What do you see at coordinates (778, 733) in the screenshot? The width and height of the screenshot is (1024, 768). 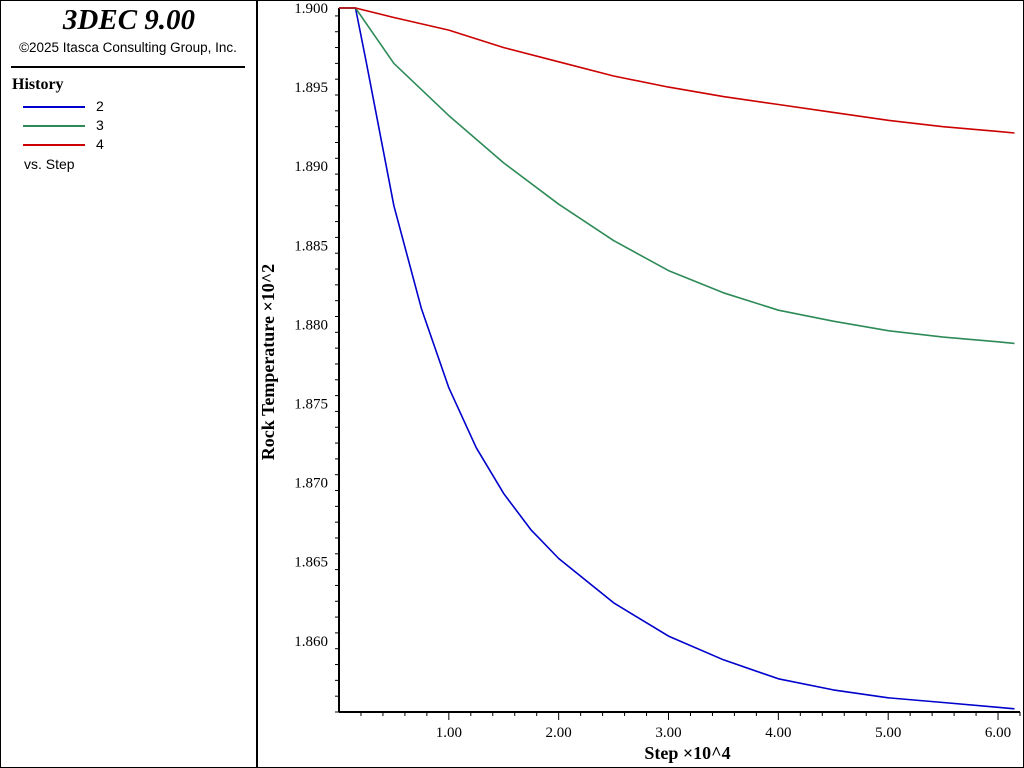 I see `x-tick-label: 4.00` at bounding box center [778, 733].